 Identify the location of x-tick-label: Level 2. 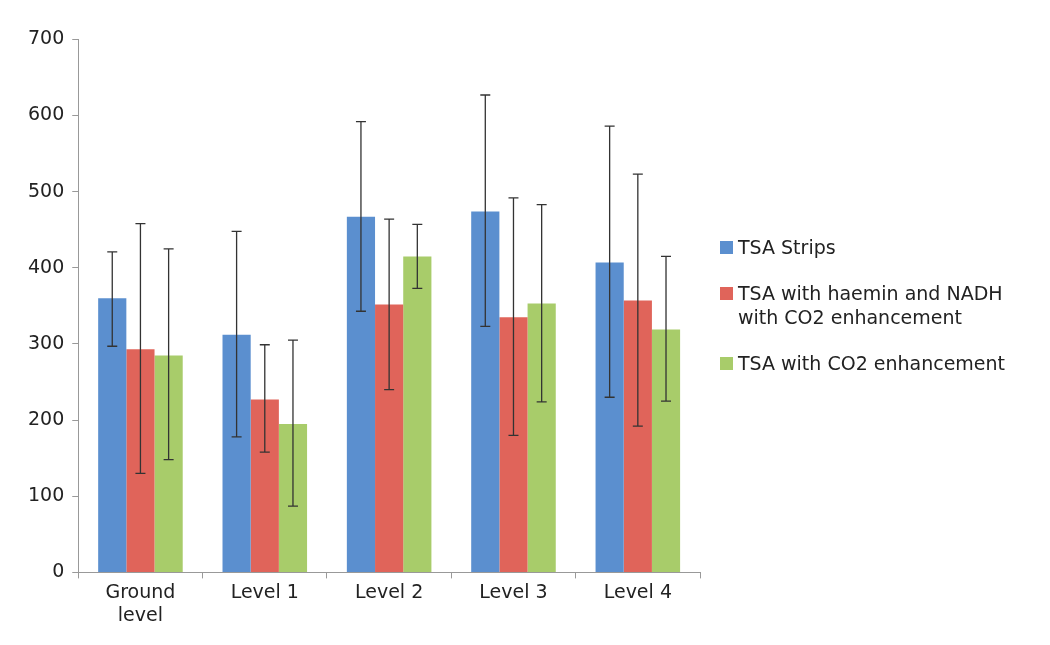
(389, 590).